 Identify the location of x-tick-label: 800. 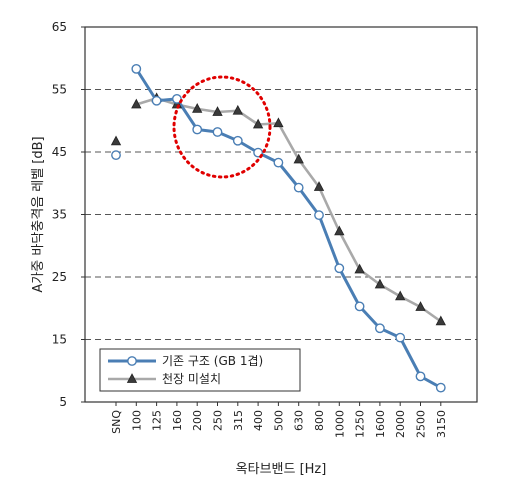
(319, 420).